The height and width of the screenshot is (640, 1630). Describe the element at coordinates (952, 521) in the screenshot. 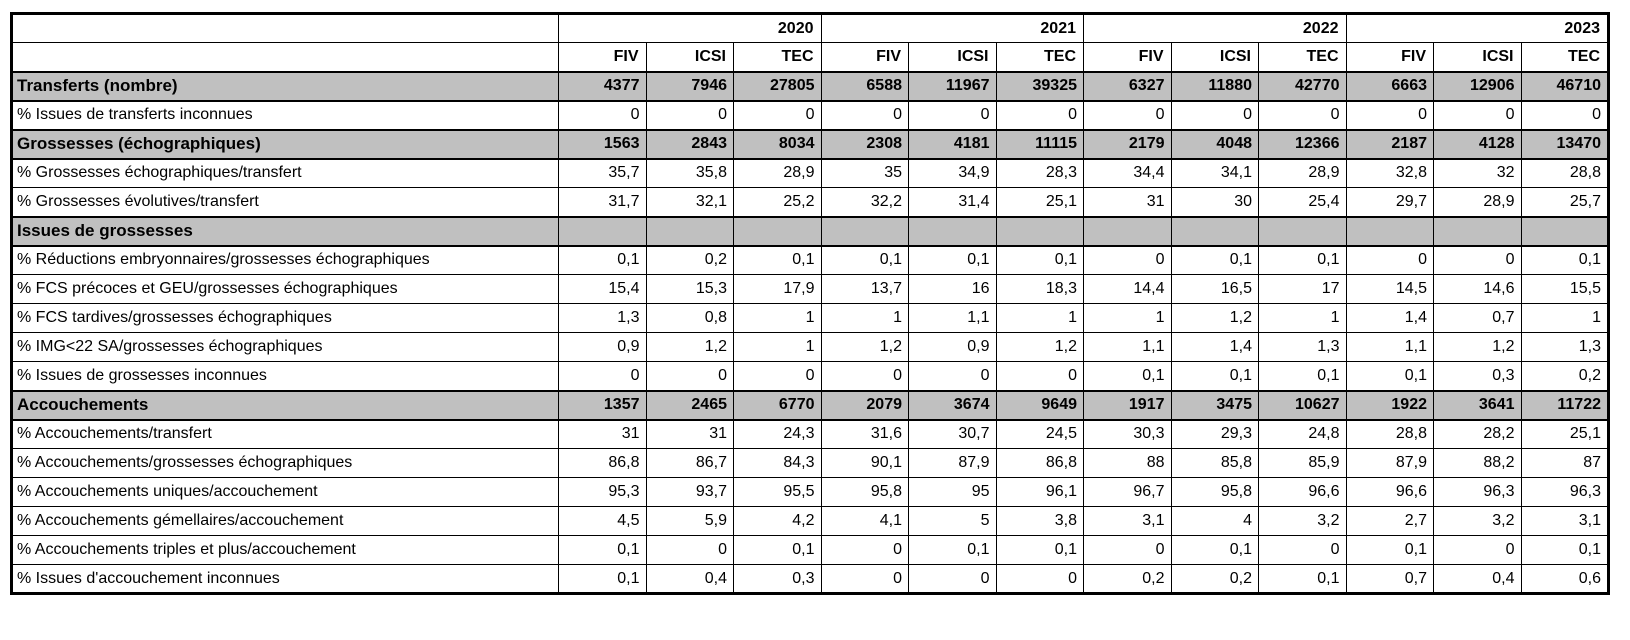

I see `value-cell: 5` at that location.